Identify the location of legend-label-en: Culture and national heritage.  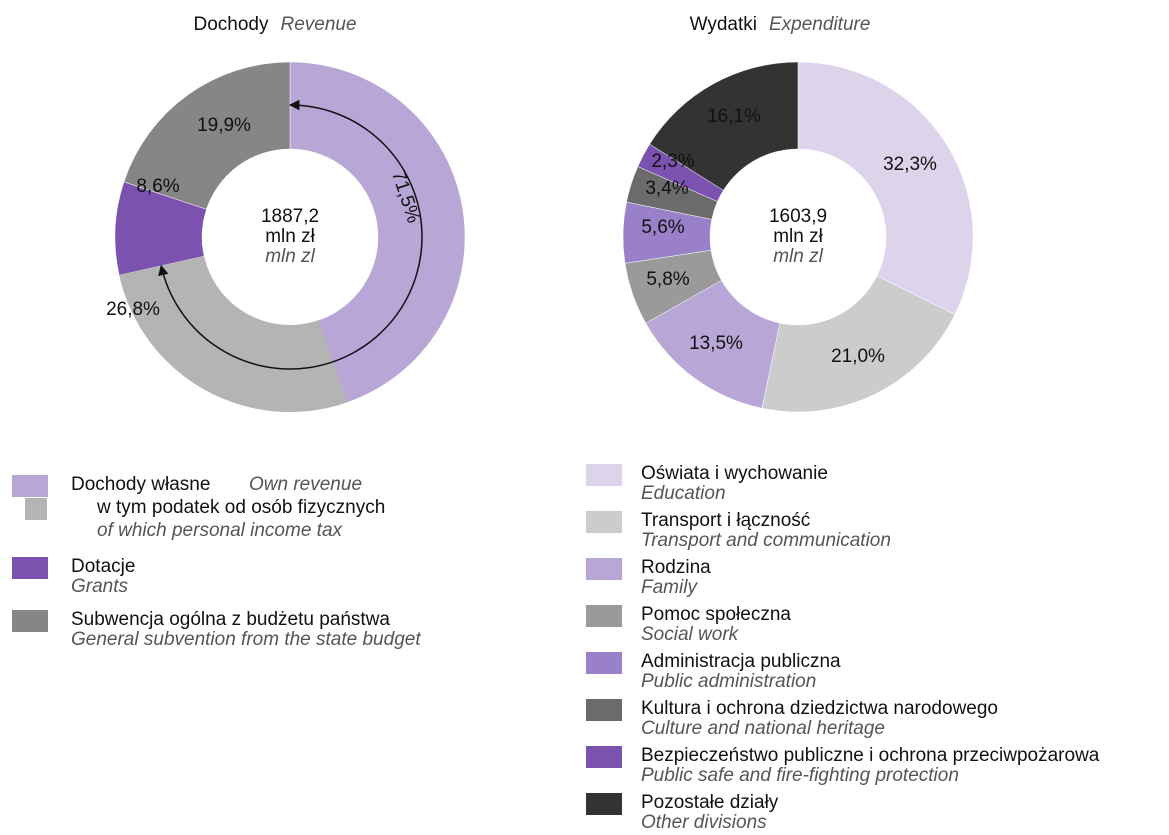
(763, 728).